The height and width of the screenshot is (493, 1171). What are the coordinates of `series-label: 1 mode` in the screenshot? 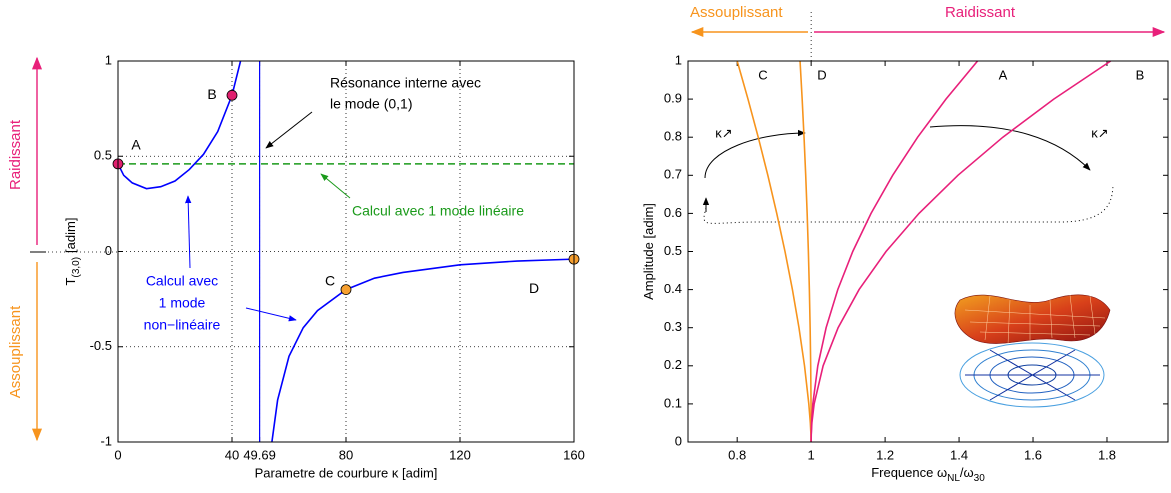 It's located at (182, 303).